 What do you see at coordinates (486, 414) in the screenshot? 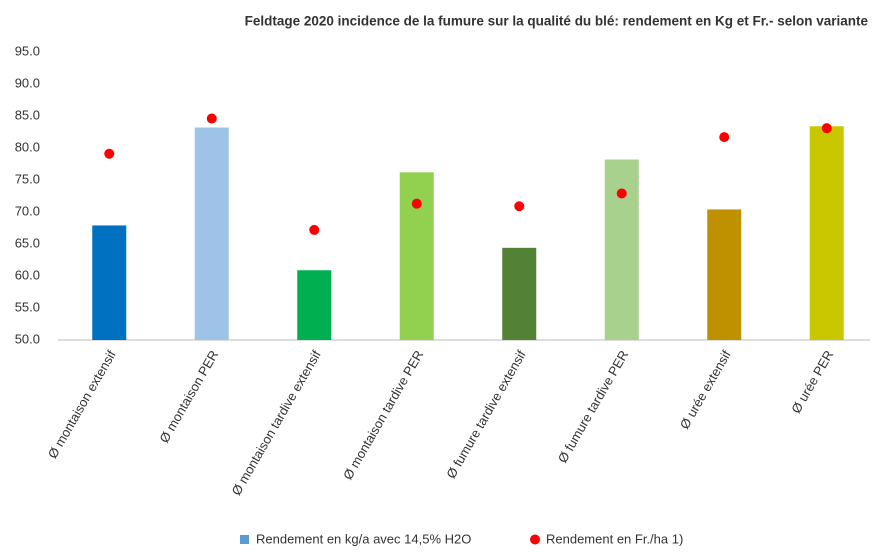
I see `x-tick-label: Ø fumure tardive extensif` at bounding box center [486, 414].